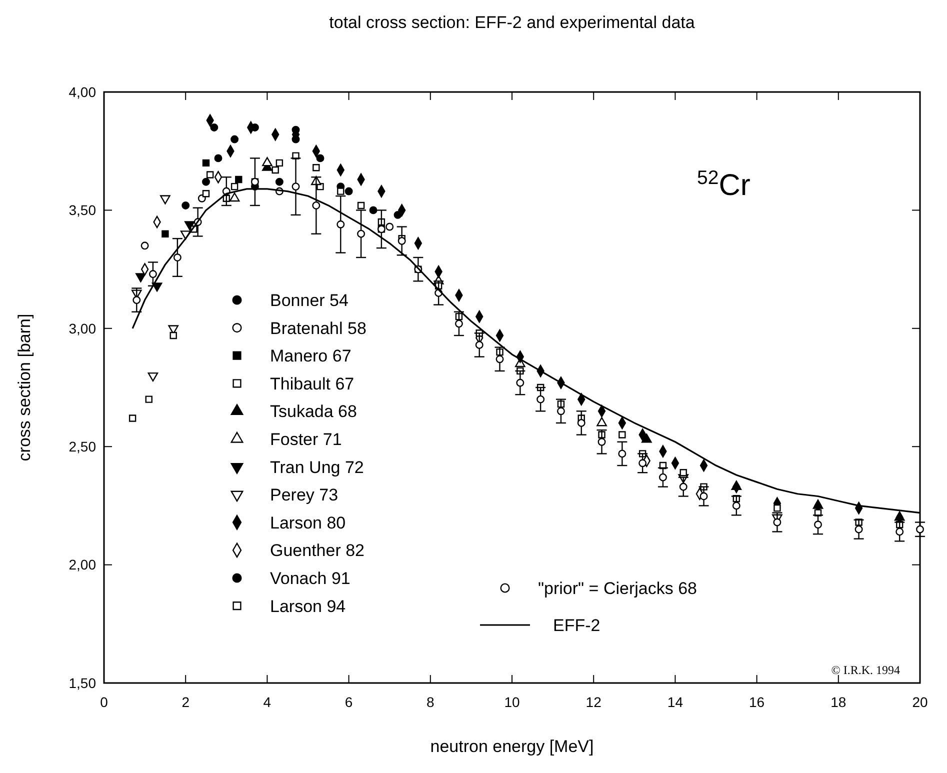 The image size is (947, 773). Describe the element at coordinates (186, 702) in the screenshot. I see `x-tick-label: 2` at that location.